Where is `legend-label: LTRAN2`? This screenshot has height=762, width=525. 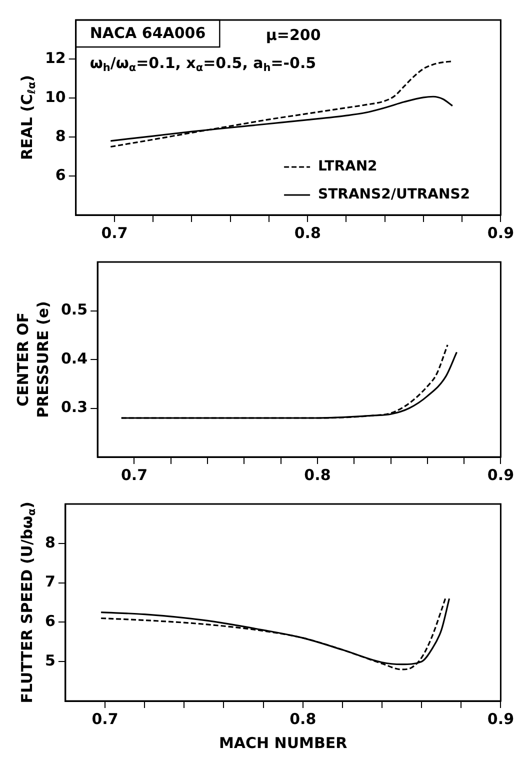
legend-label: LTRAN2 is located at coordinates (348, 166).